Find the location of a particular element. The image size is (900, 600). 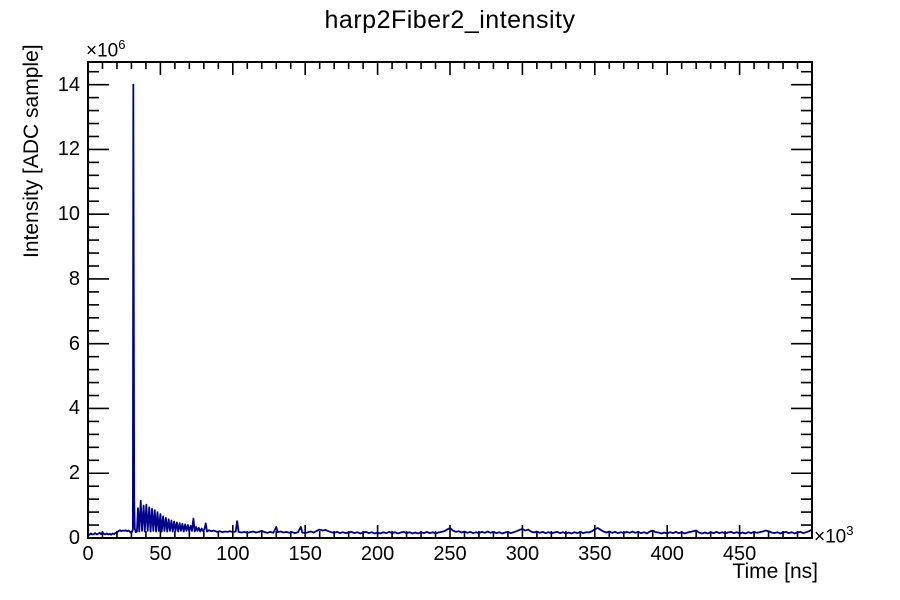

y-tick-label: 12 is located at coordinates (68, 149).